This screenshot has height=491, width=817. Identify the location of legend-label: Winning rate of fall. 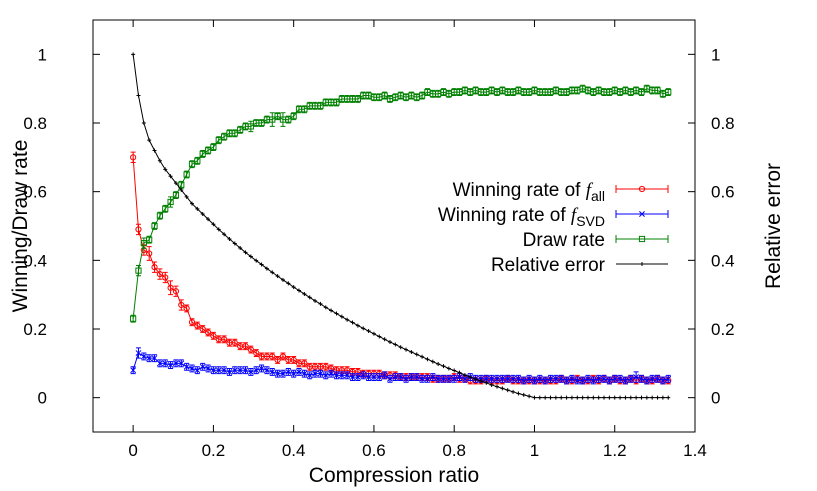
(529, 192).